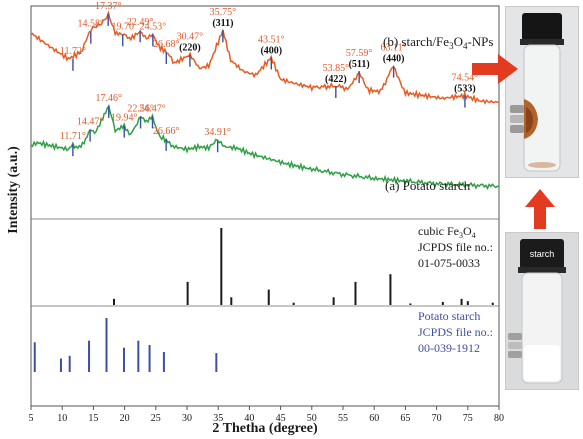  What do you see at coordinates (217, 132) in the screenshot?
I see `peak-label-1-7: 34.91°` at bounding box center [217, 132].